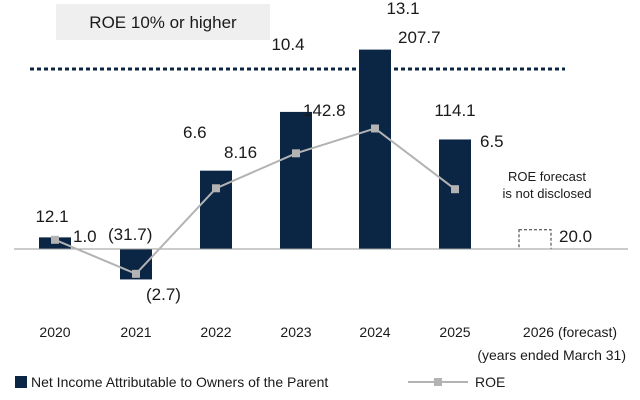 Image resolution: width=640 pixels, height=400 pixels. I want to click on x-tick-2024: 2024, so click(374, 332).